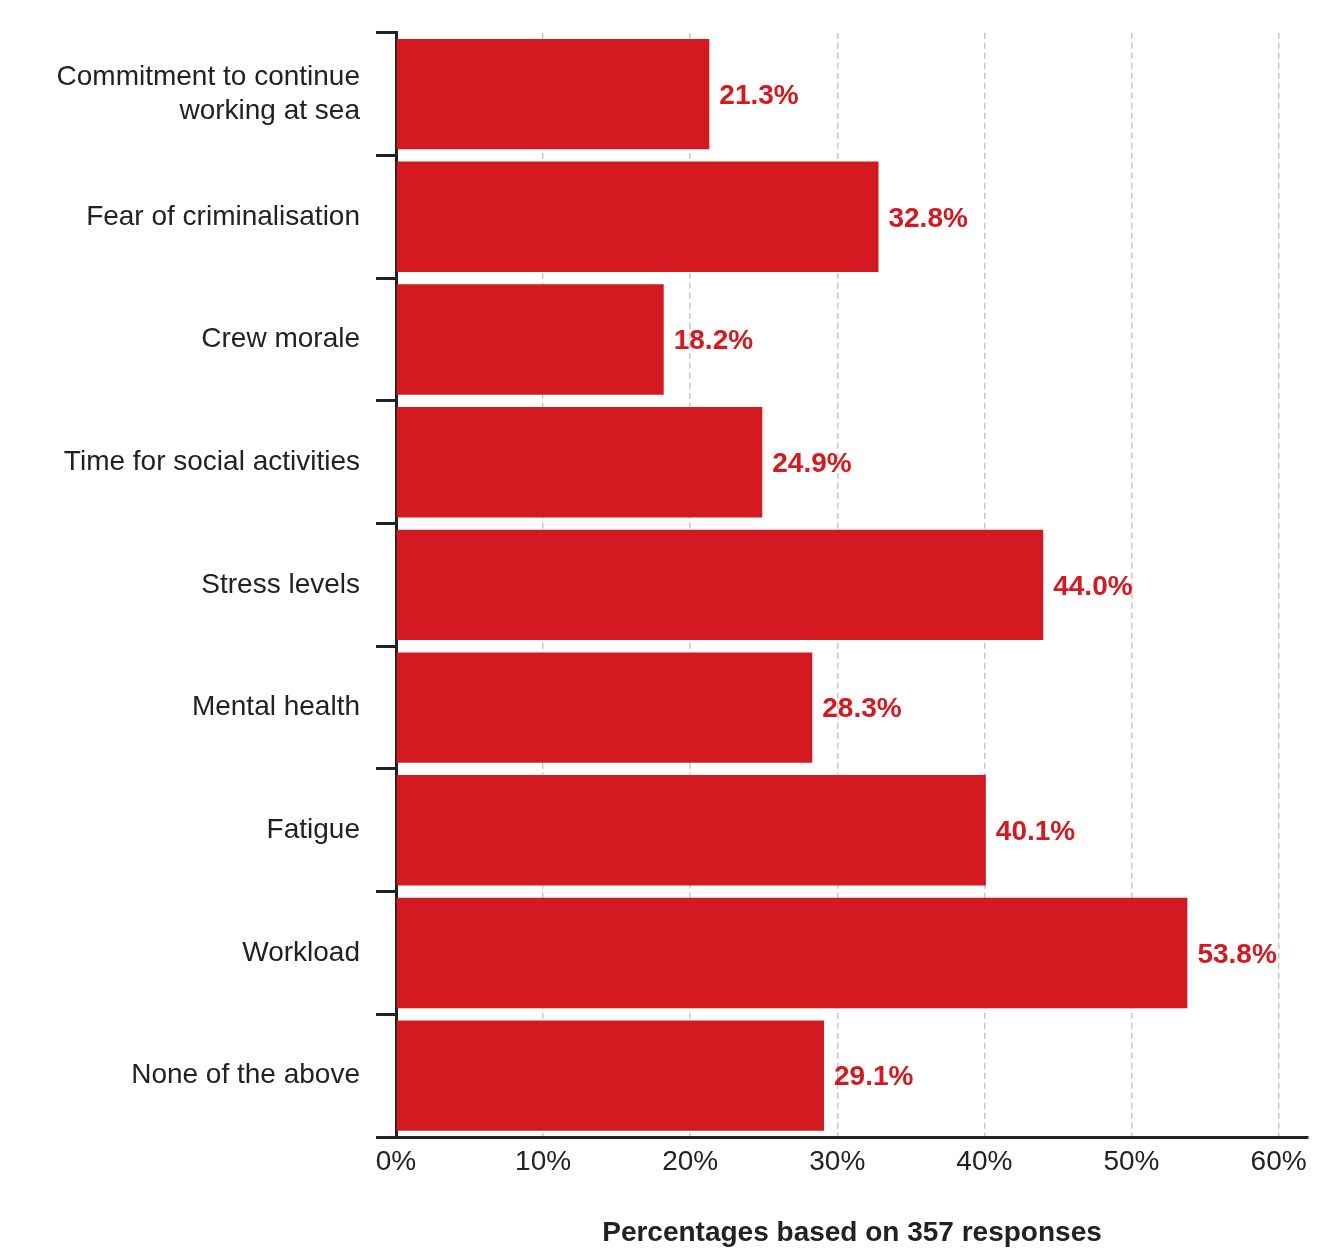  Describe the element at coordinates (812, 462) in the screenshot. I see `data-label: 24.9%` at that location.